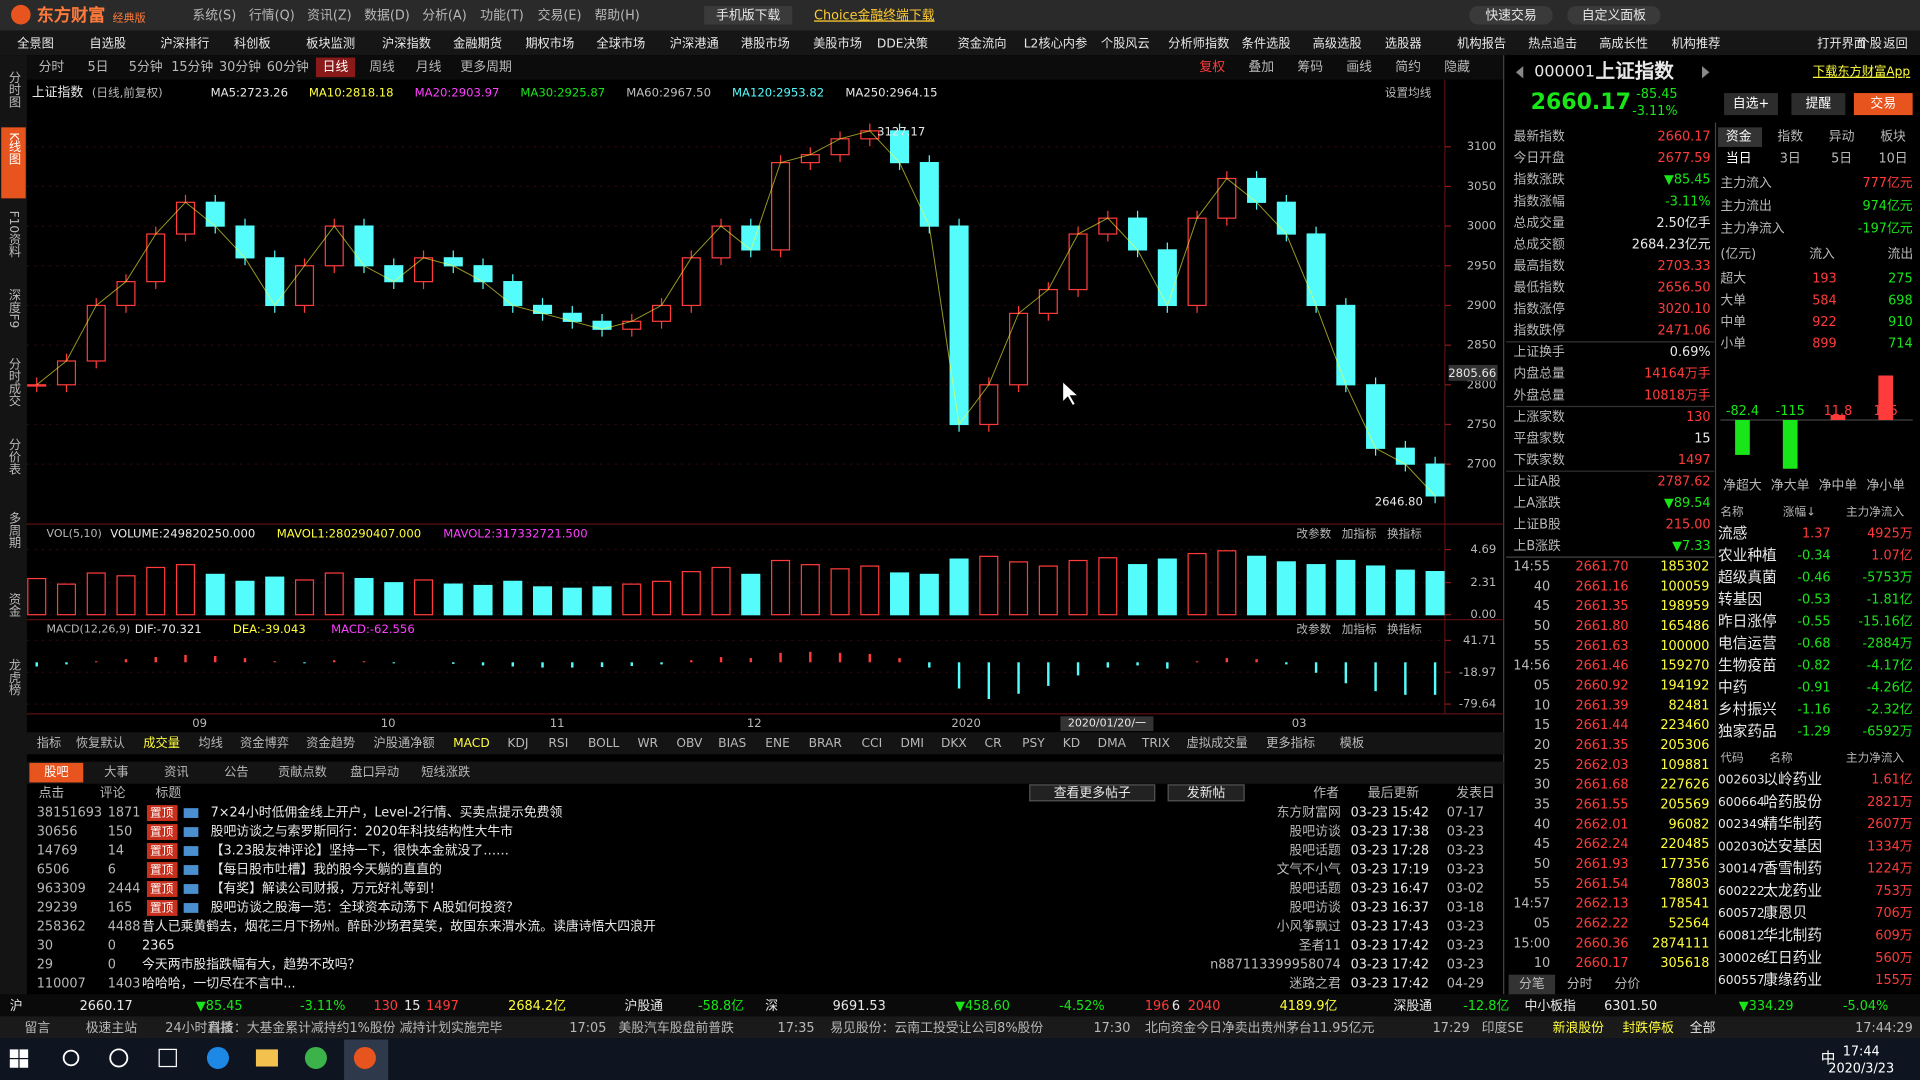 The height and width of the screenshot is (1080, 1920). Describe the element at coordinates (14, 309) in the screenshot. I see `sidebar-item: 深度F9` at that location.